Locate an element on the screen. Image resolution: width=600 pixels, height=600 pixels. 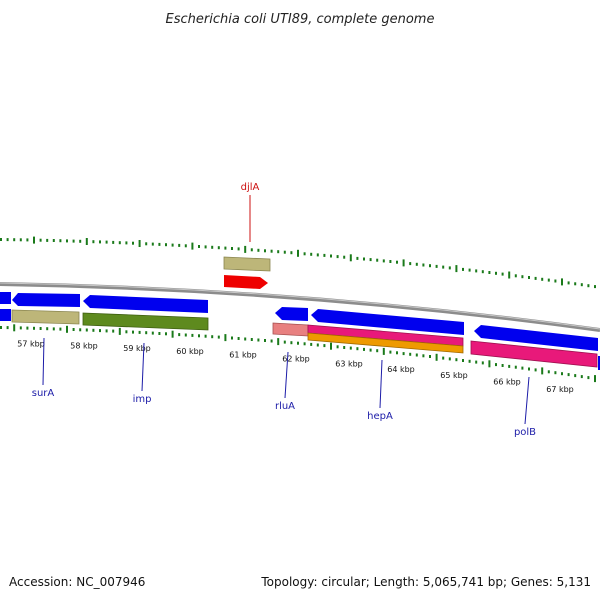
map-title: Escherichia coli UTI89, complete genome is located at coordinates (300, 19).